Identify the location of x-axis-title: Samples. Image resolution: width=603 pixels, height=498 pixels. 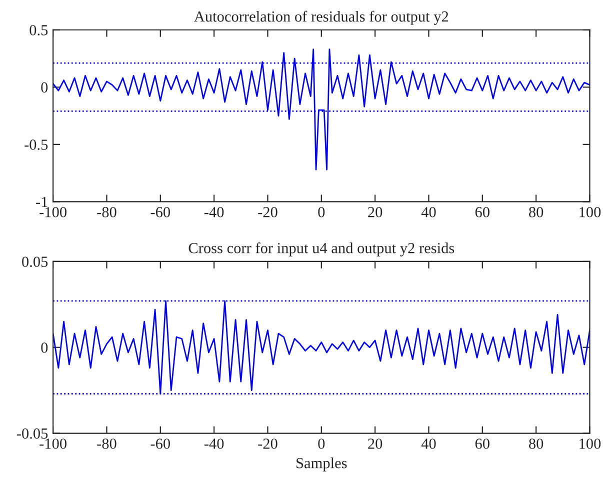
(321, 465).